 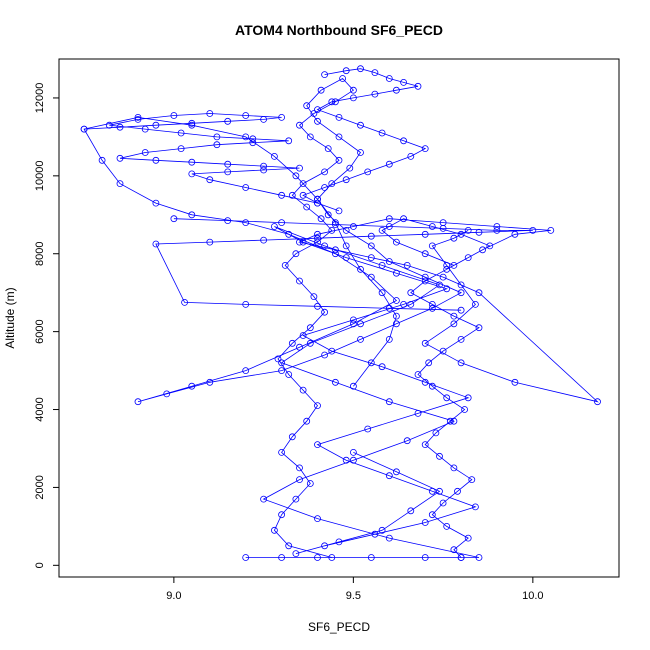 I want to click on y-axis-label: Altitude (m), so click(x=10, y=317).